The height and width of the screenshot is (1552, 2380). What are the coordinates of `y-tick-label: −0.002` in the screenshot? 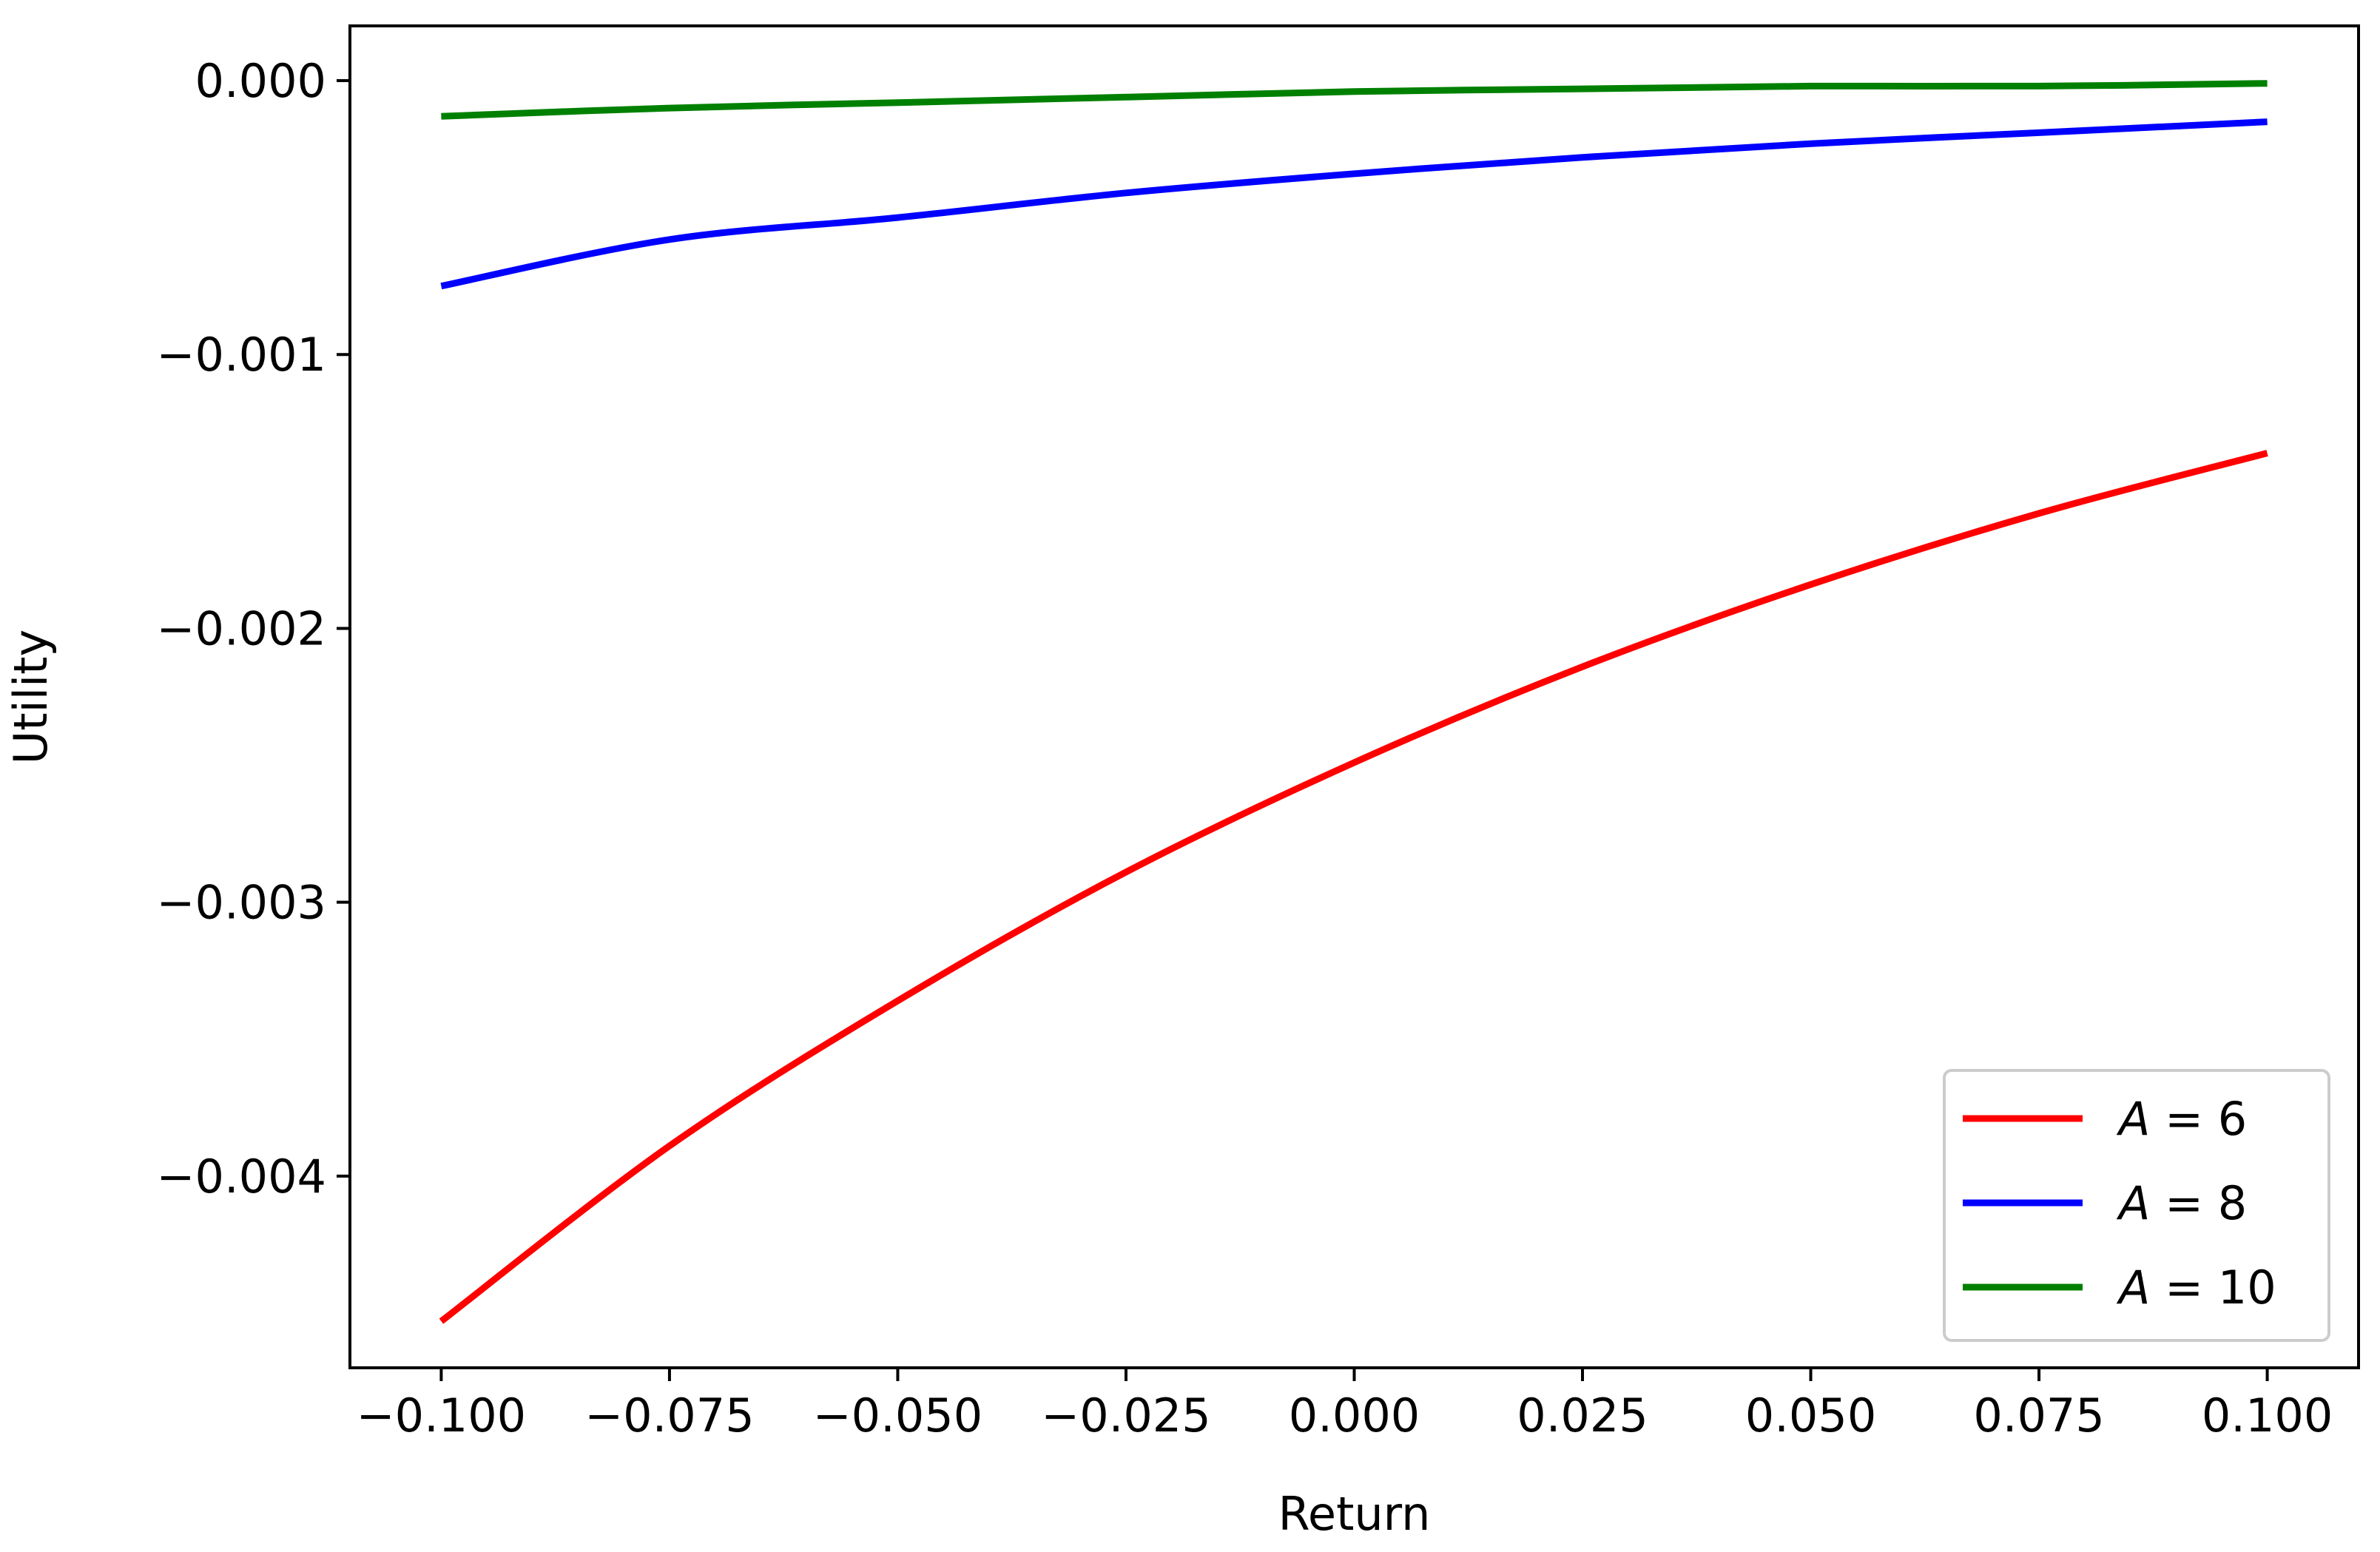 It's located at (242, 628).